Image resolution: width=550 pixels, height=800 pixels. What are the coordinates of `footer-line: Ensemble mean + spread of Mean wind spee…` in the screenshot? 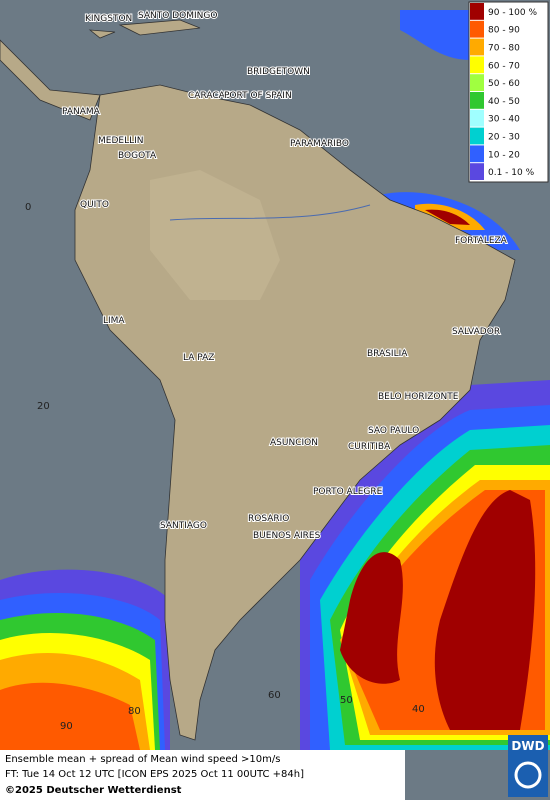 It's located at (142, 759).